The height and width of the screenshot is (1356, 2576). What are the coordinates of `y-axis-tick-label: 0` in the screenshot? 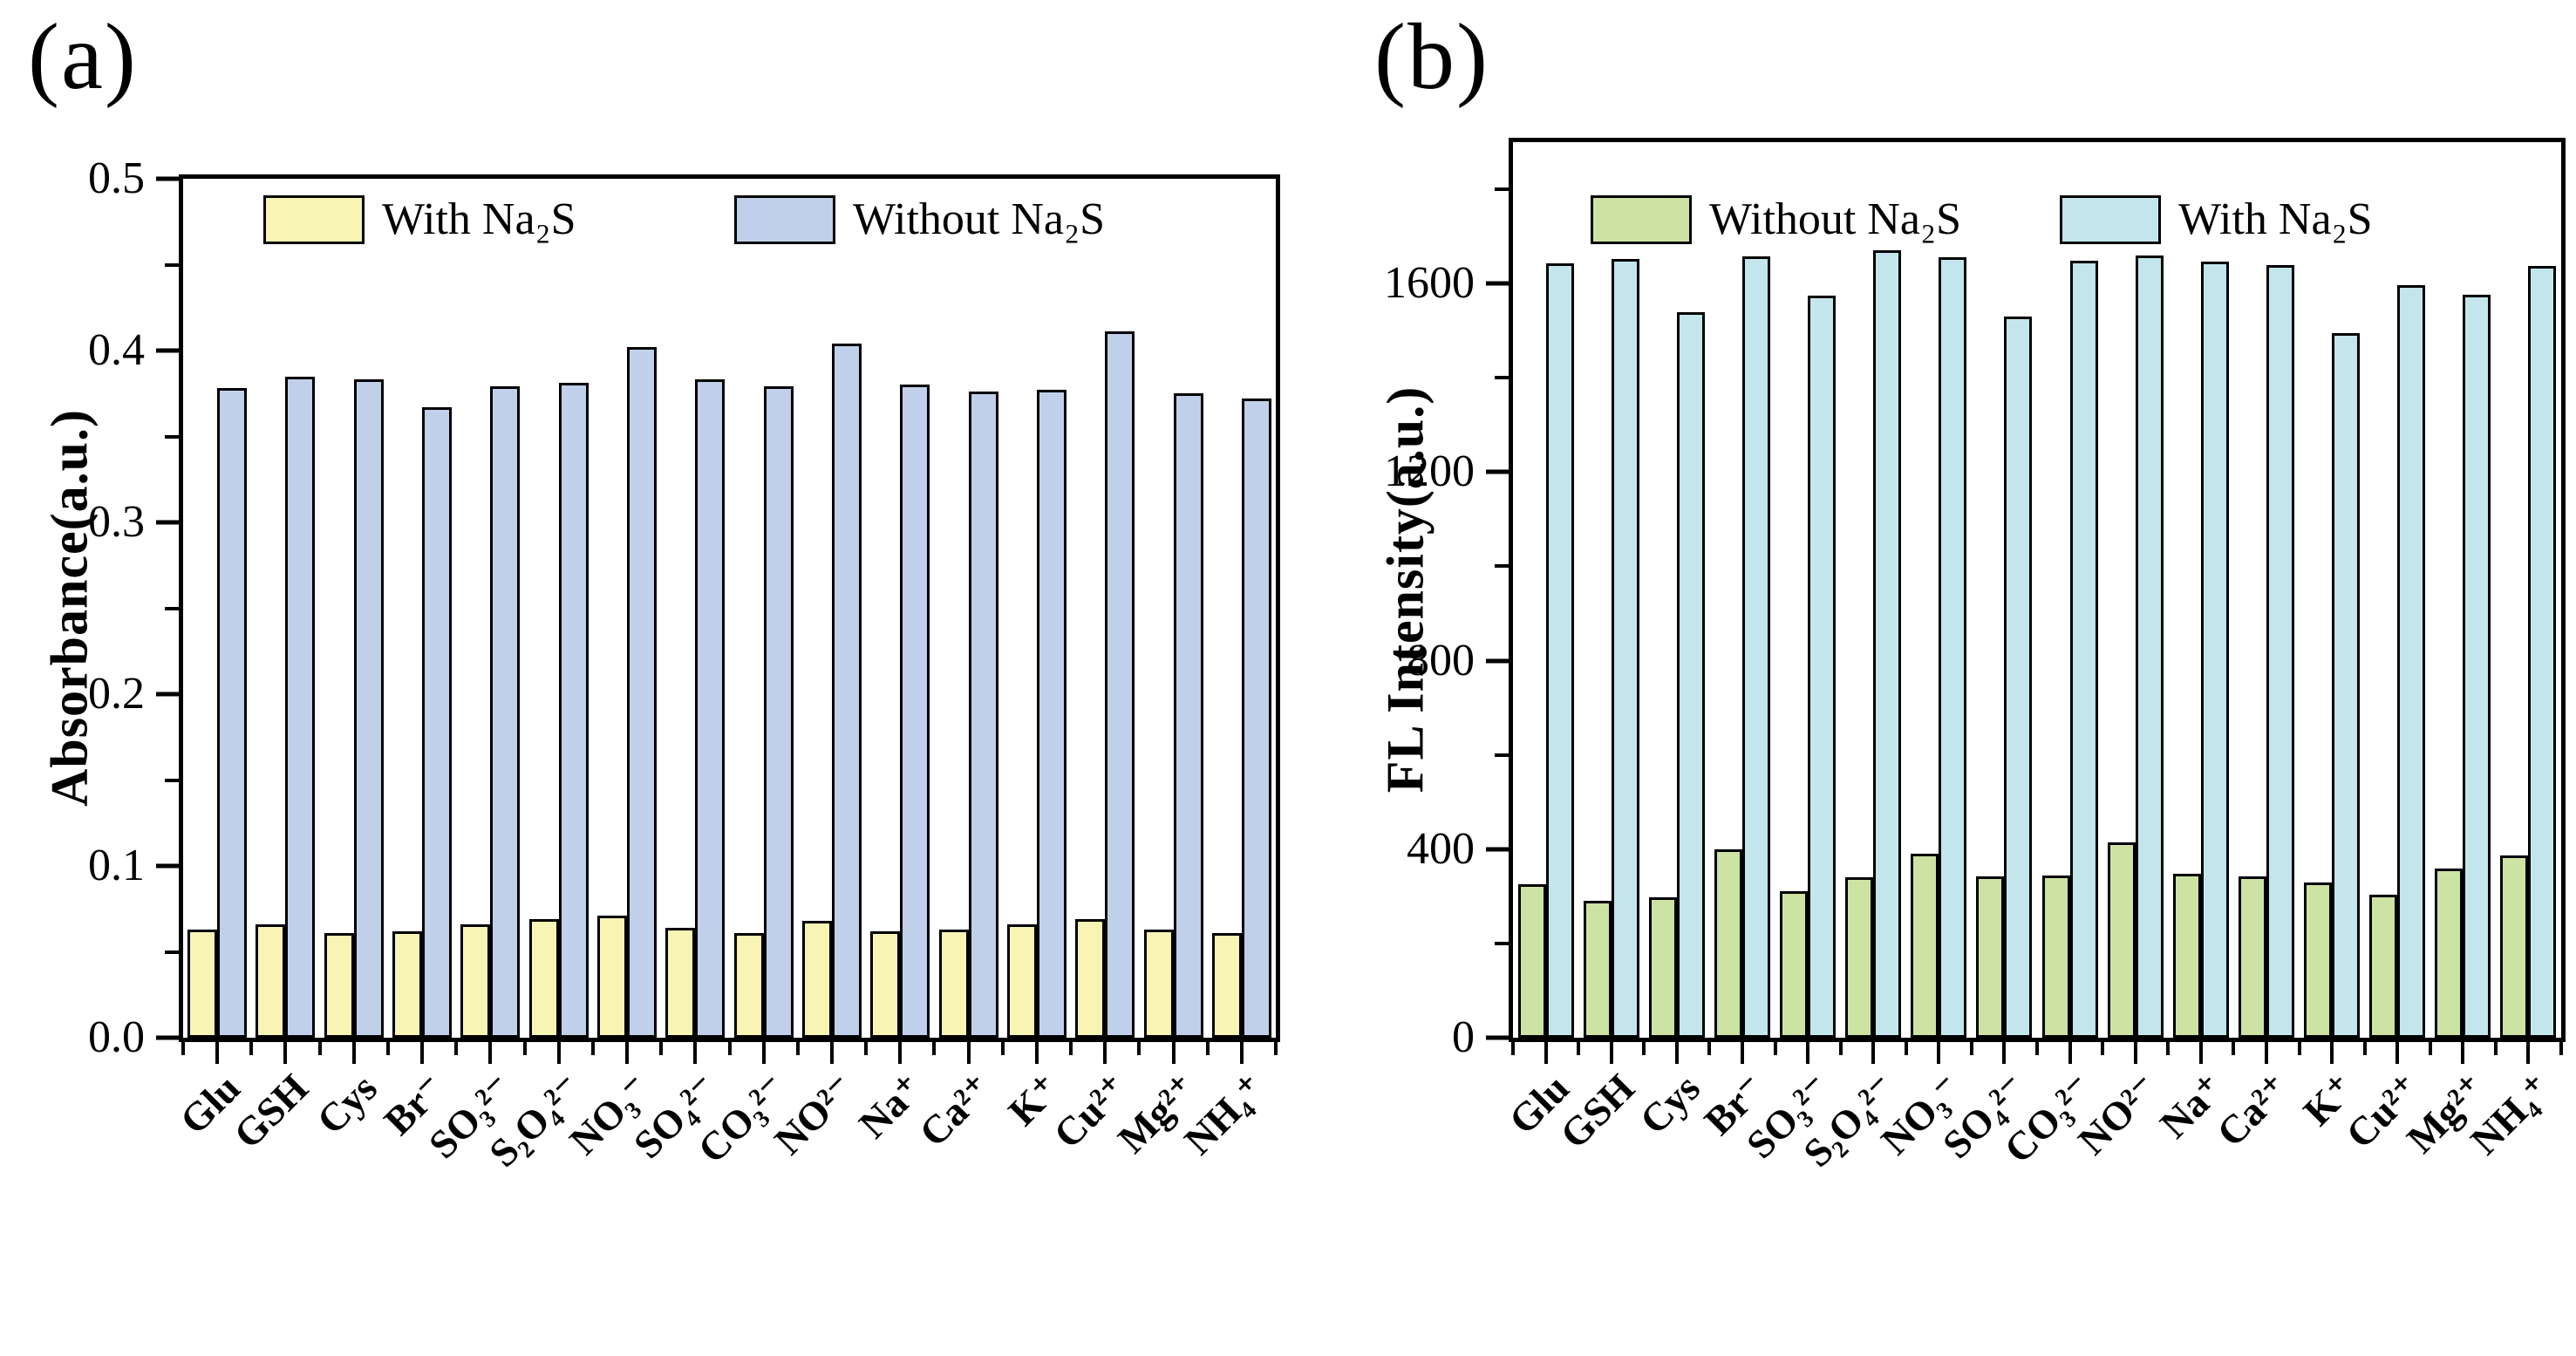 It's located at (1464, 1037).